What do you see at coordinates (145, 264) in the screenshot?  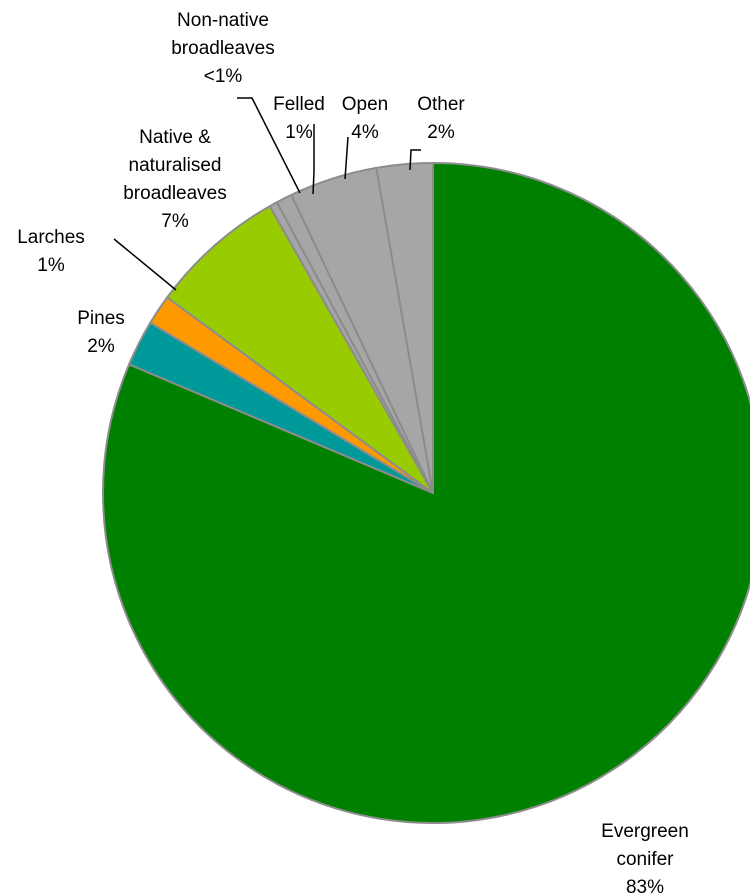 I see `leader-line-larches` at bounding box center [145, 264].